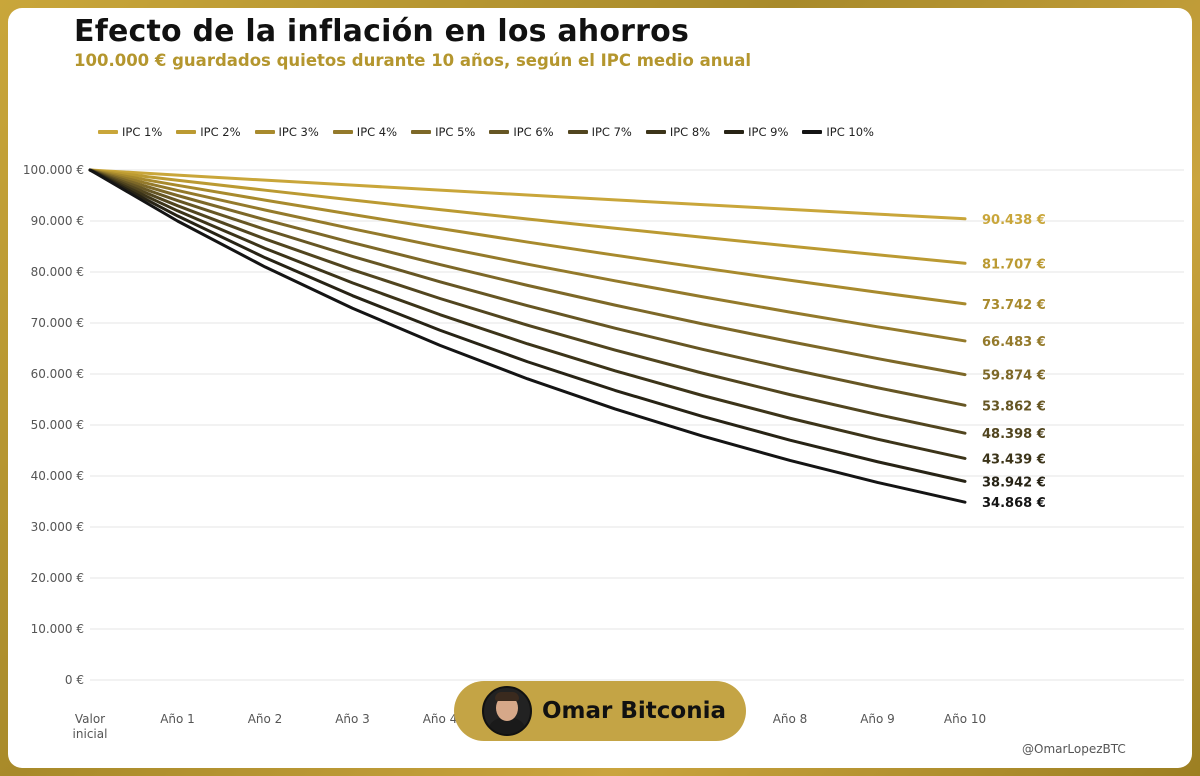 The height and width of the screenshot is (776, 1200). Describe the element at coordinates (57, 374) in the screenshot. I see `y-tick-label: 60.000 €` at that location.